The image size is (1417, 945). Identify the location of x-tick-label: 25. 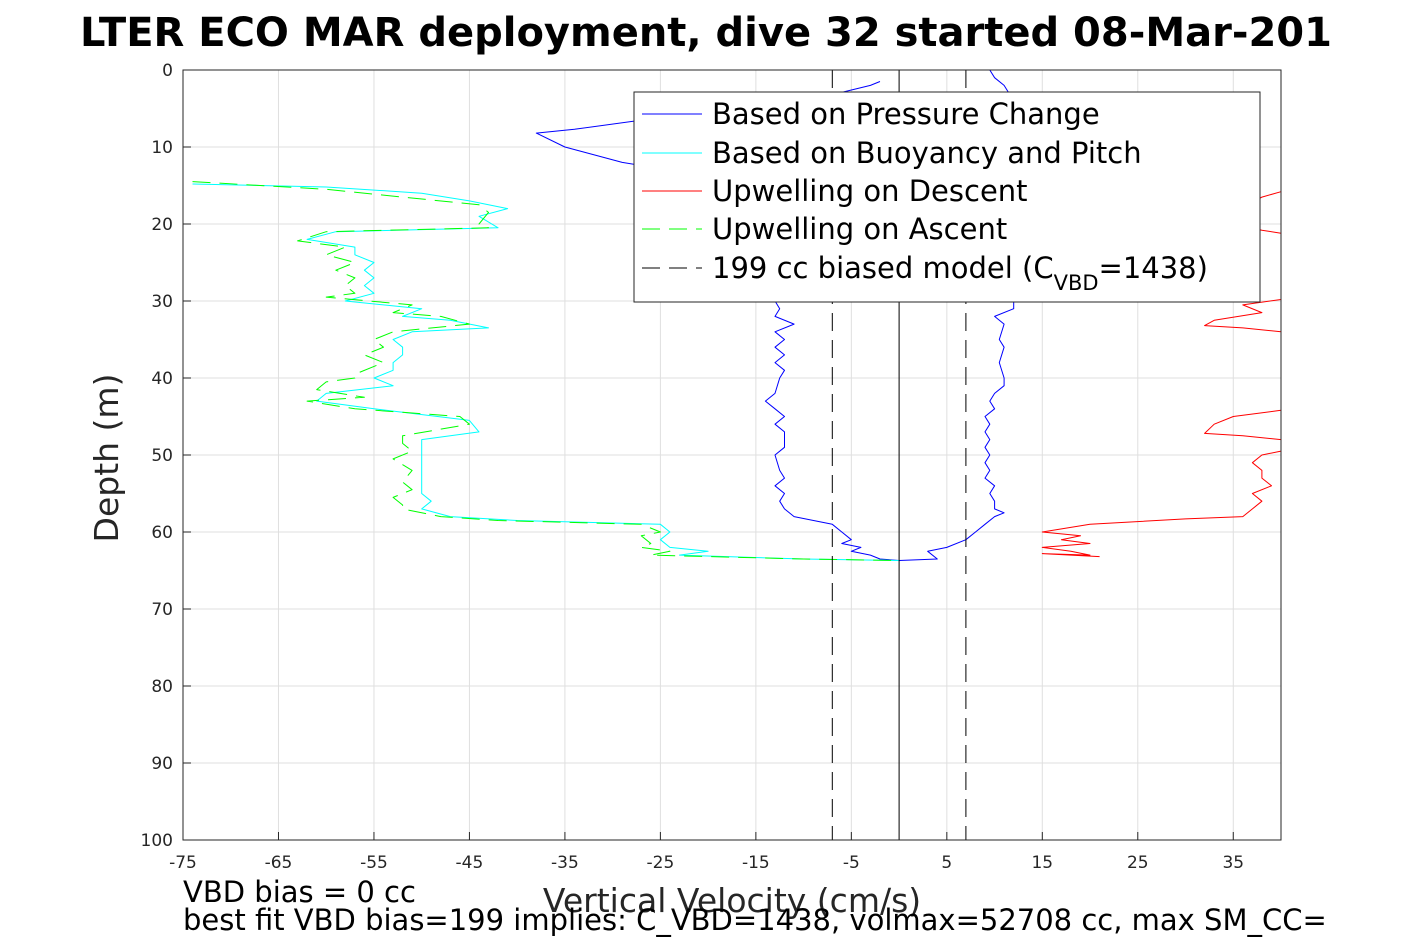
(1138, 863).